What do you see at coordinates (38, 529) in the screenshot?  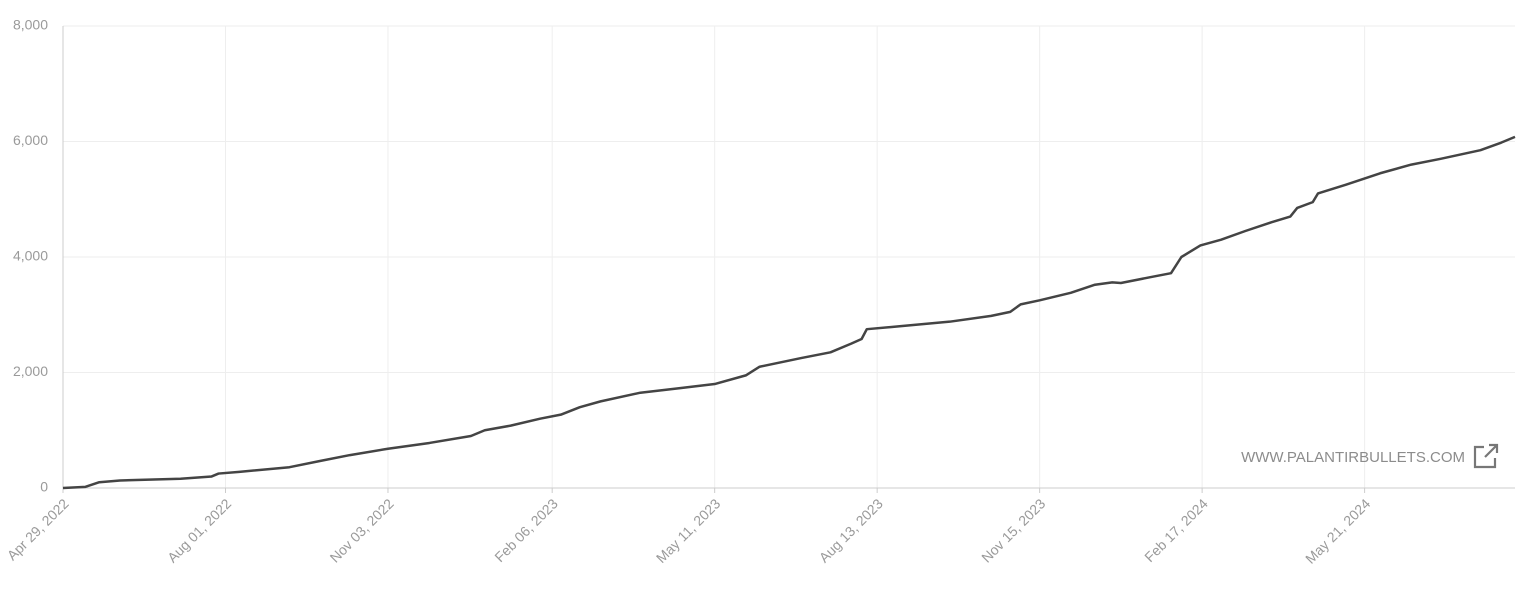 I see `x-tick-label: Apr 29, 2022` at bounding box center [38, 529].